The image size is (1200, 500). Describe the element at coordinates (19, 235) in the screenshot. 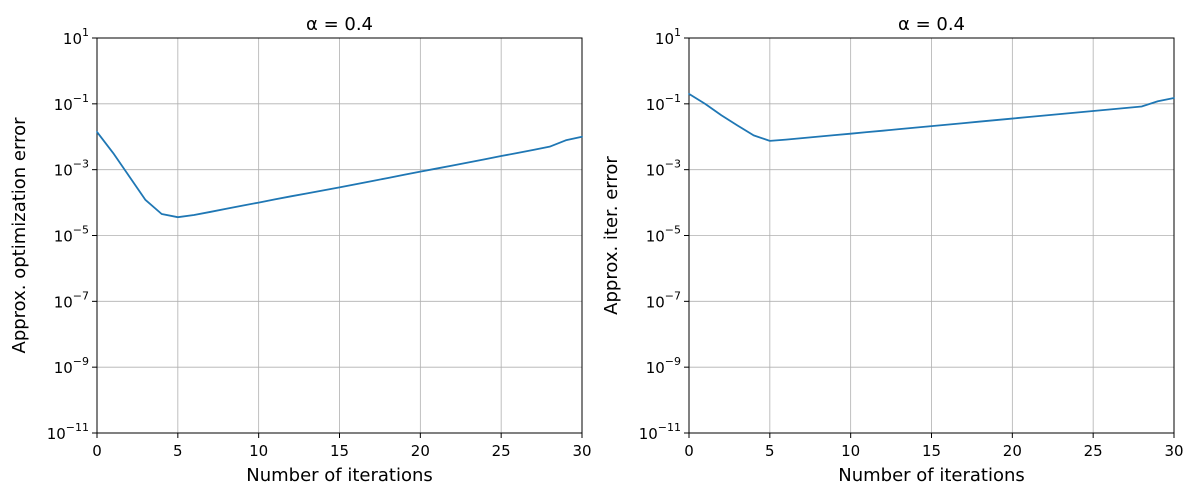

I see `y-axis-label: Approx. optimization error` at that location.